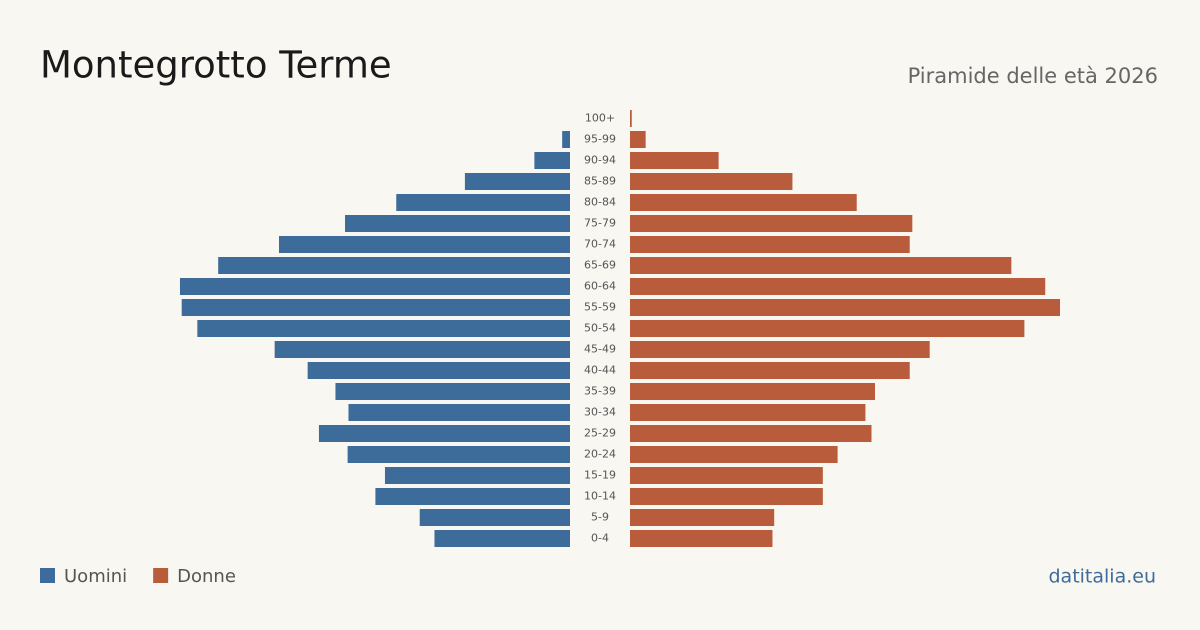 The image size is (1200, 630). What do you see at coordinates (95, 576) in the screenshot?
I see `legend-label: Uomini` at bounding box center [95, 576].